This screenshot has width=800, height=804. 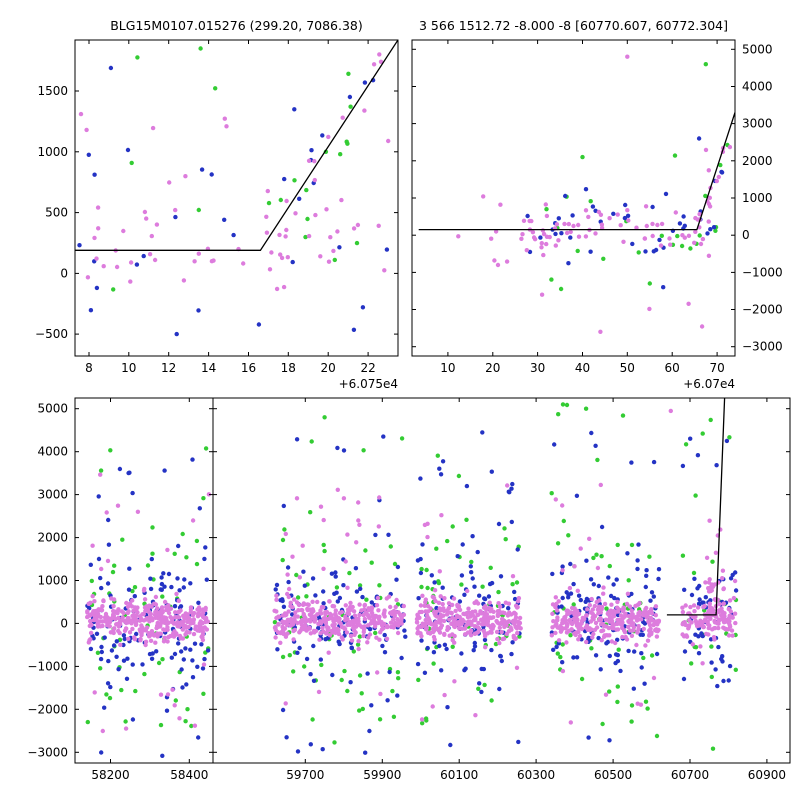 What do you see at coordinates (110, 775) in the screenshot?
I see `x-tick-label: 58200` at bounding box center [110, 775].